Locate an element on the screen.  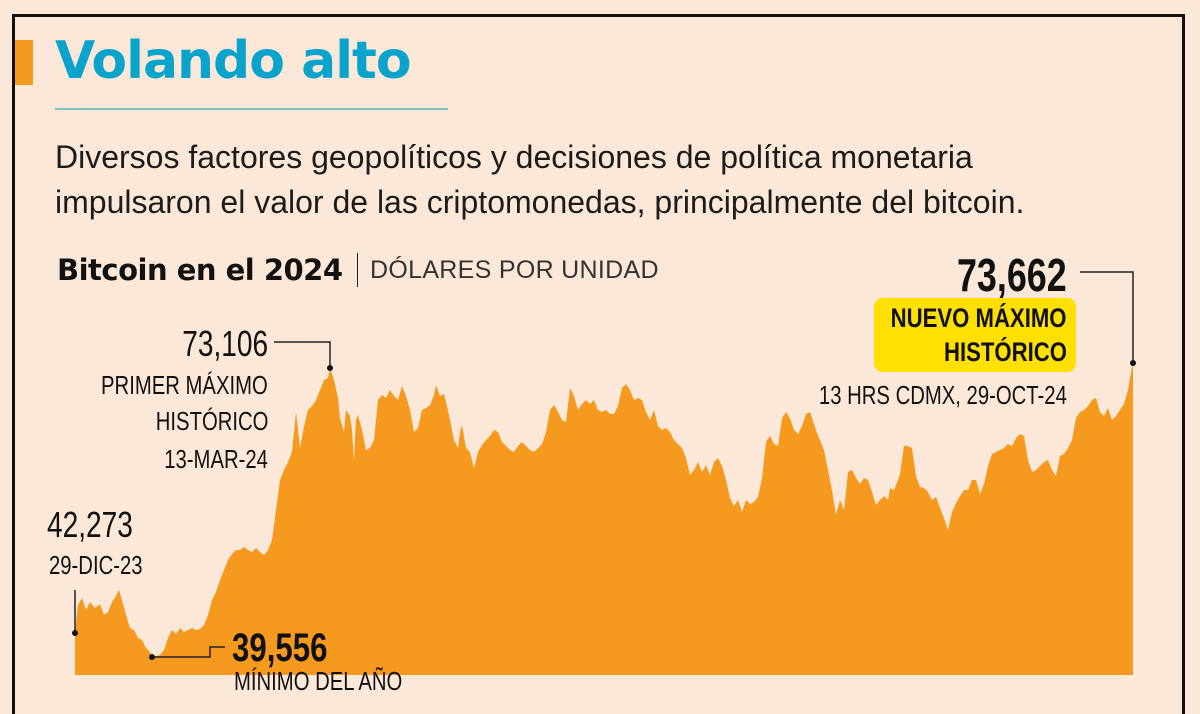
leader-low is located at coordinates (188, 652).